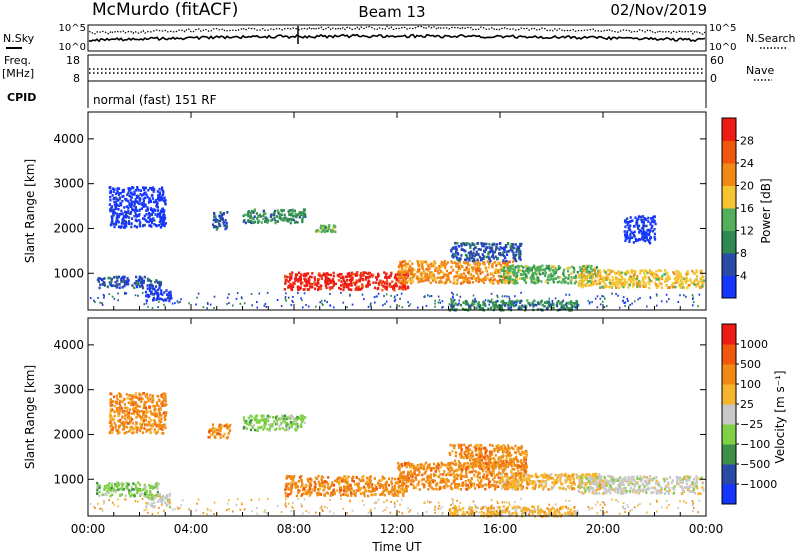  Describe the element at coordinates (155, 100) in the screenshot. I see `cpid-value: normal (fast) 151 RF` at that location.